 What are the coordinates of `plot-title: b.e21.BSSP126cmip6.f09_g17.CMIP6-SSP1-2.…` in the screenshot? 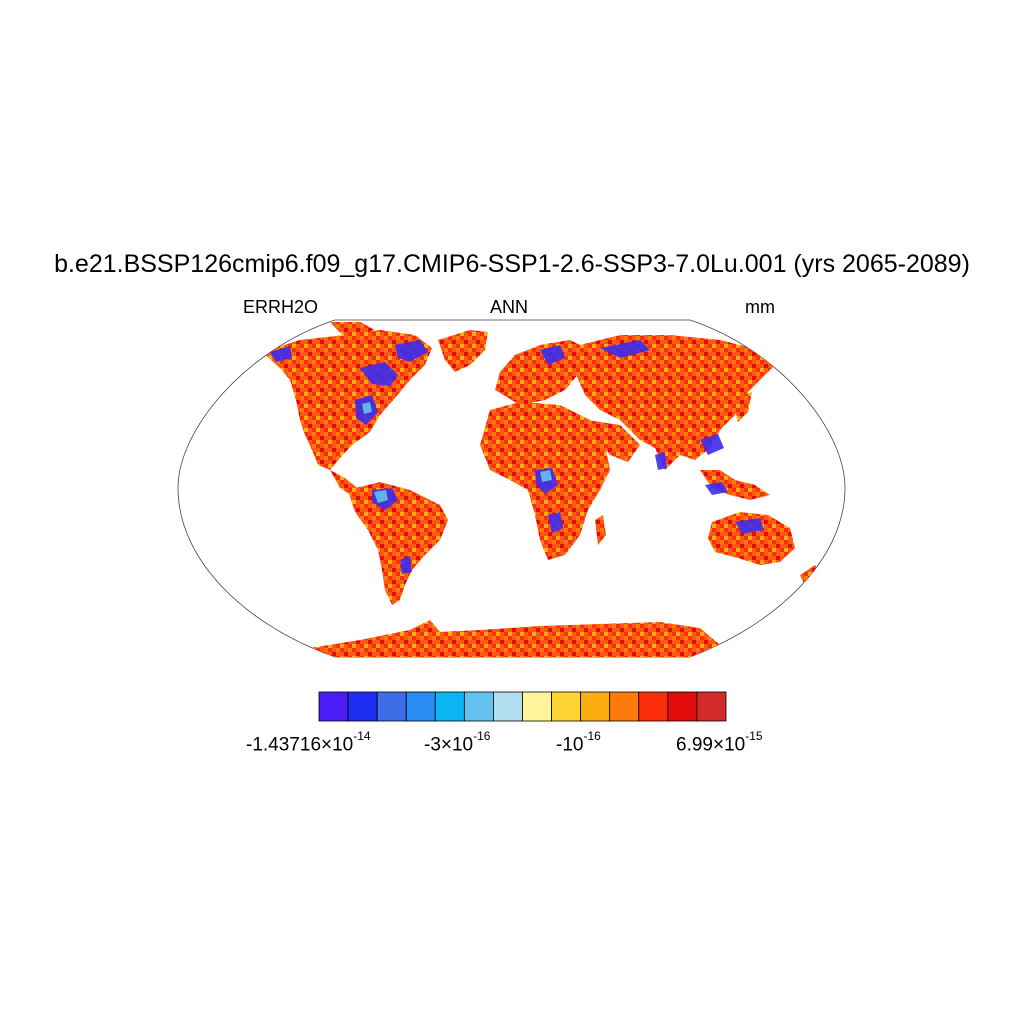 It's located at (512, 264).